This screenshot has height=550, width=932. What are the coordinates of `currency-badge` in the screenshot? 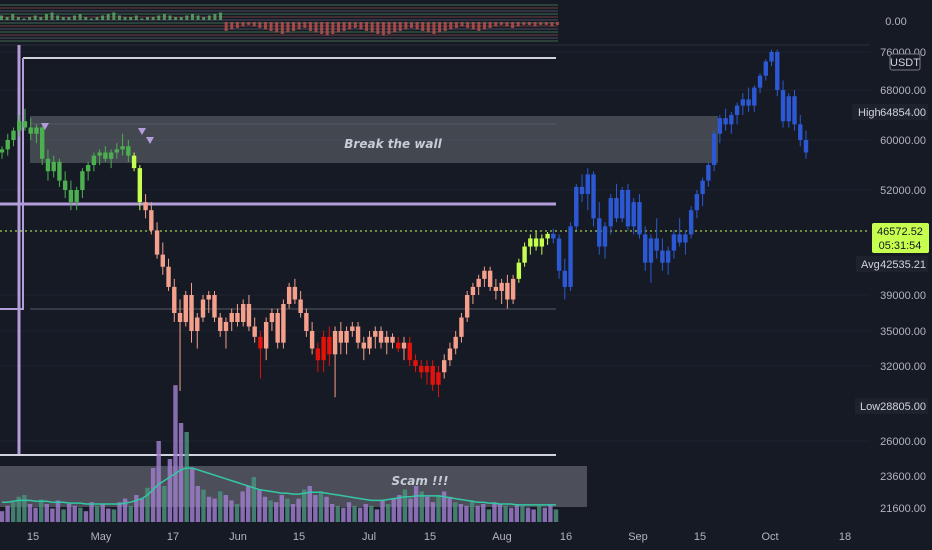 It's located at (905, 62).